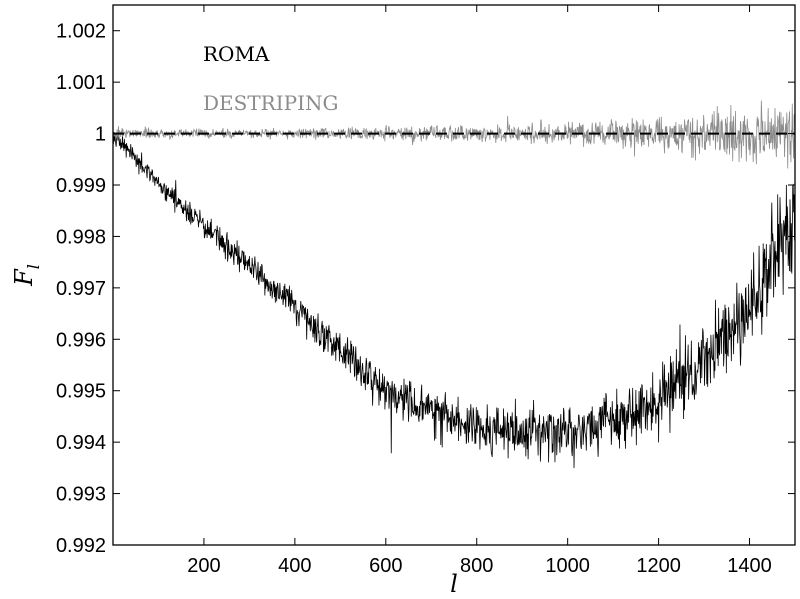 This screenshot has height=599, width=800. I want to click on y-tick-label: 1, so click(100, 135).